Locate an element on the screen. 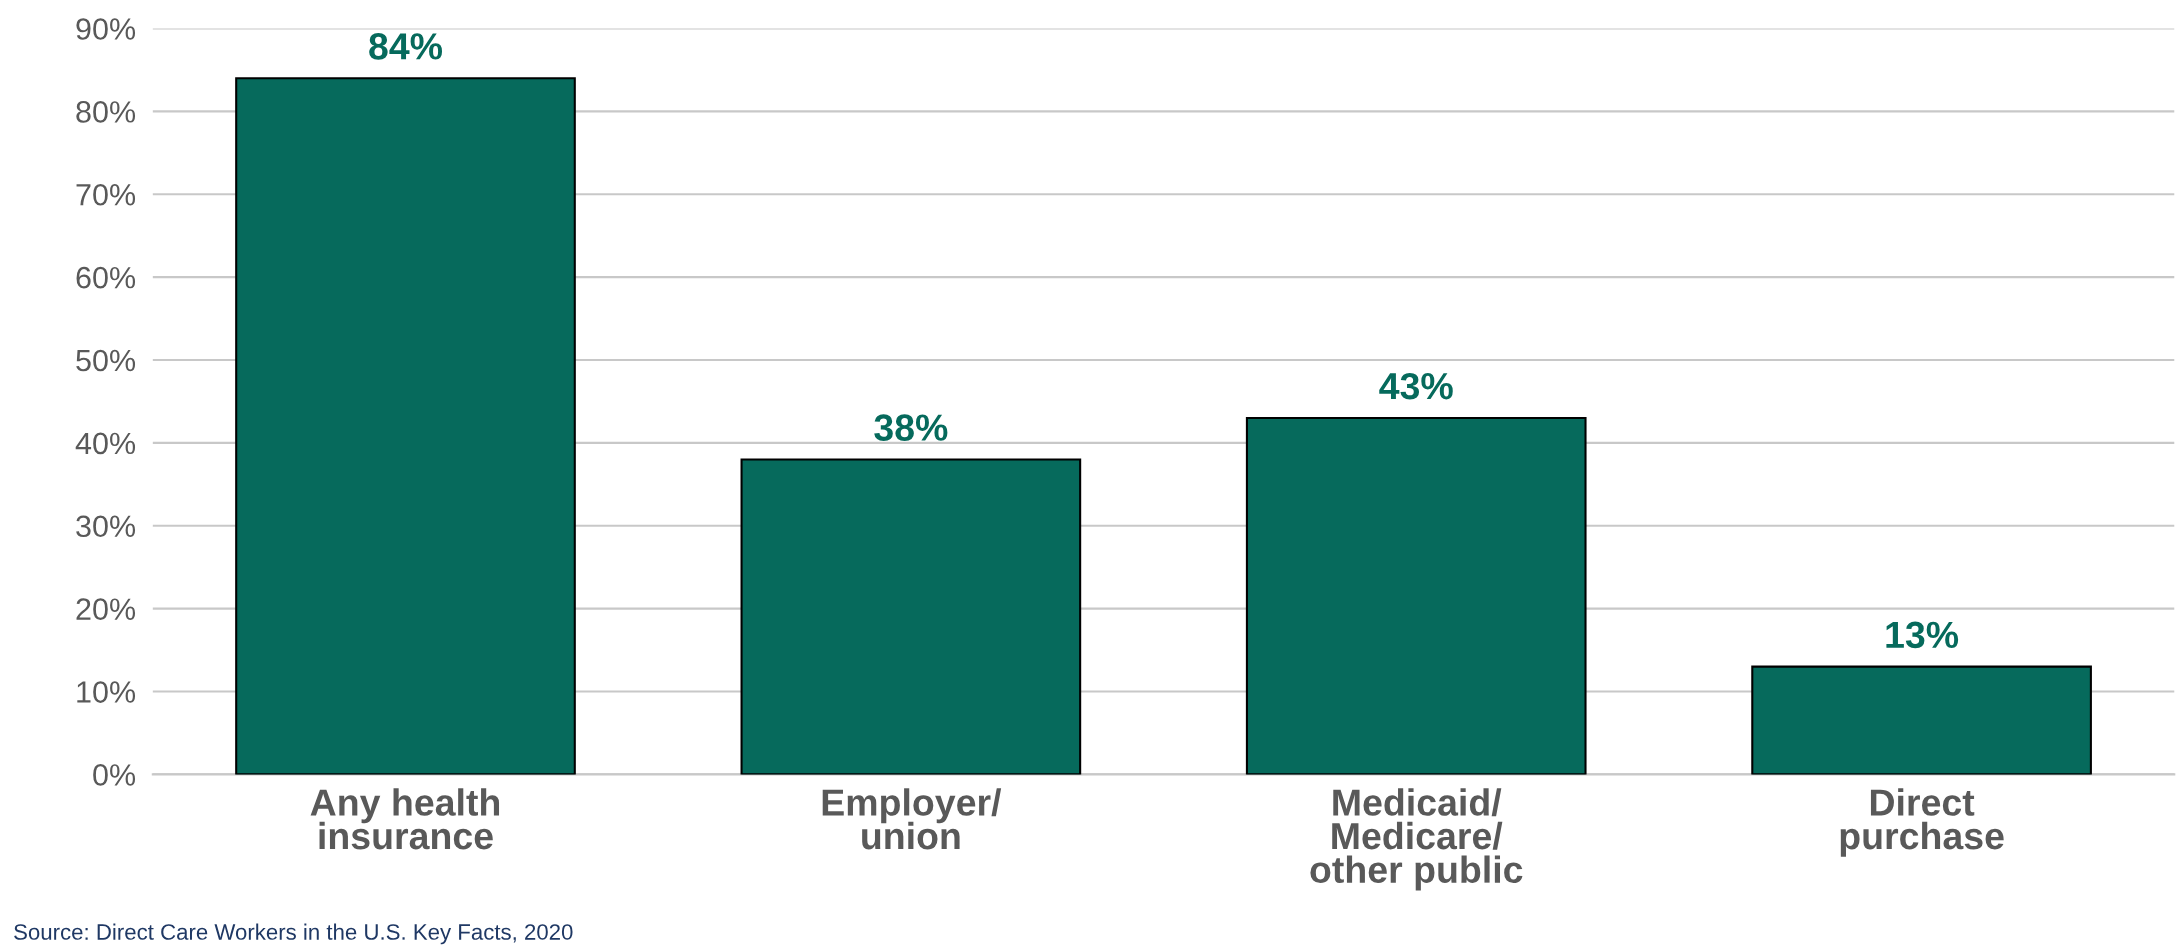  y-tick-label: 60% is located at coordinates (106, 277).